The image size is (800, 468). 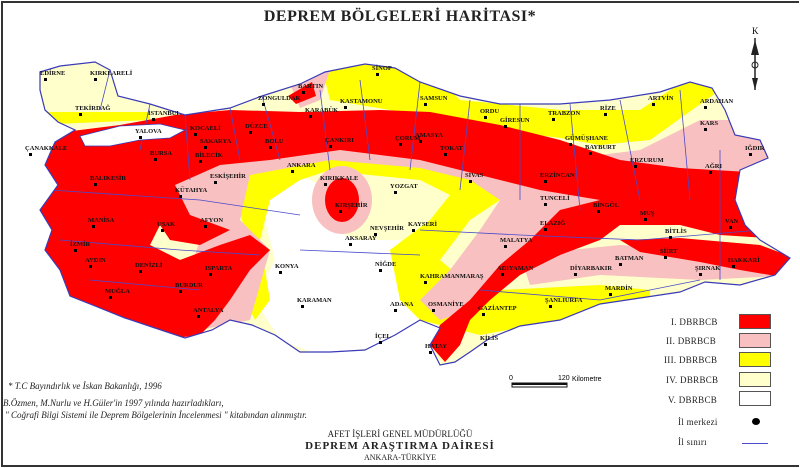 What do you see at coordinates (452, 148) in the screenshot?
I see `city-label: TOKAT` at bounding box center [452, 148].